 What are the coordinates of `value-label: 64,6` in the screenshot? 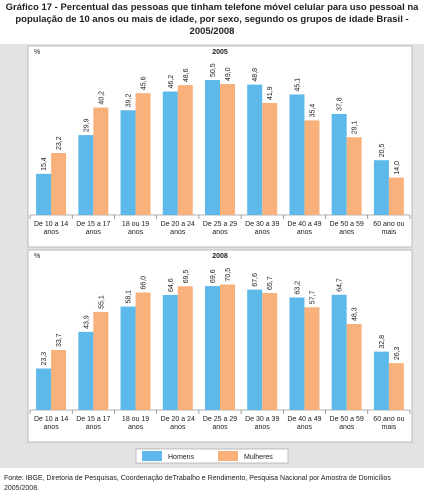 It's located at (171, 285).